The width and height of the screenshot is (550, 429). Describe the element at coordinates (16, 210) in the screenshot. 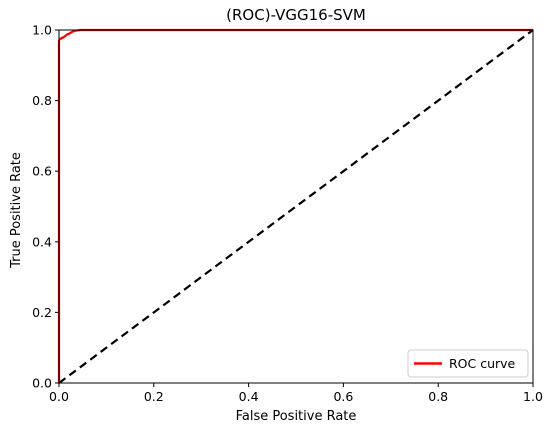

I see `y-axis-label: True Positive Rate` at that location.